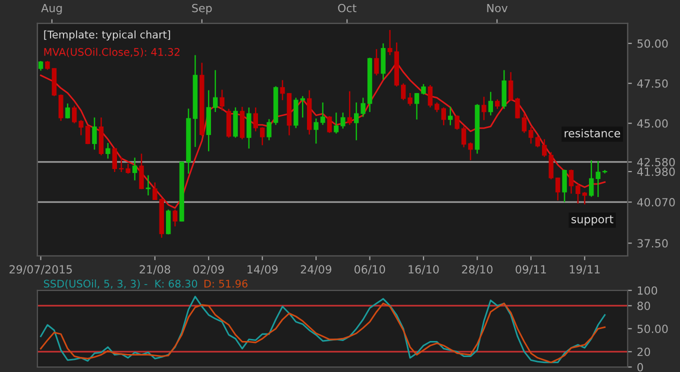  What do you see at coordinates (643, 306) in the screenshot?
I see `y-tick-label: 80` at bounding box center [643, 306].